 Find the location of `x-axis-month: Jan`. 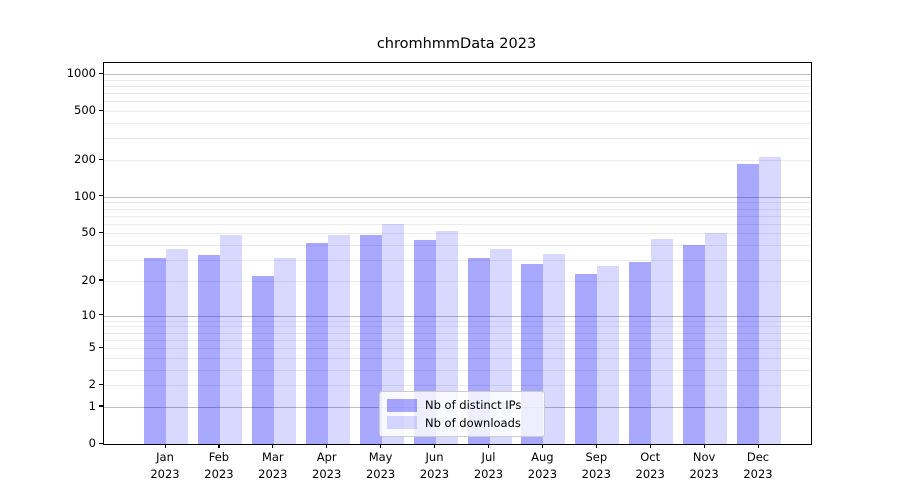

x-axis-month: Jan is located at coordinates (165, 457).